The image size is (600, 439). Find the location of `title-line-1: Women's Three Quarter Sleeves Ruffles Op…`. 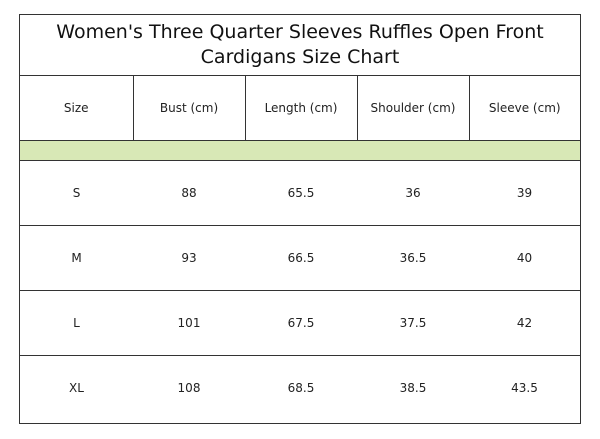

title-line-1: Women's Three Quarter Sleeves Ruffles Op… is located at coordinates (300, 32).